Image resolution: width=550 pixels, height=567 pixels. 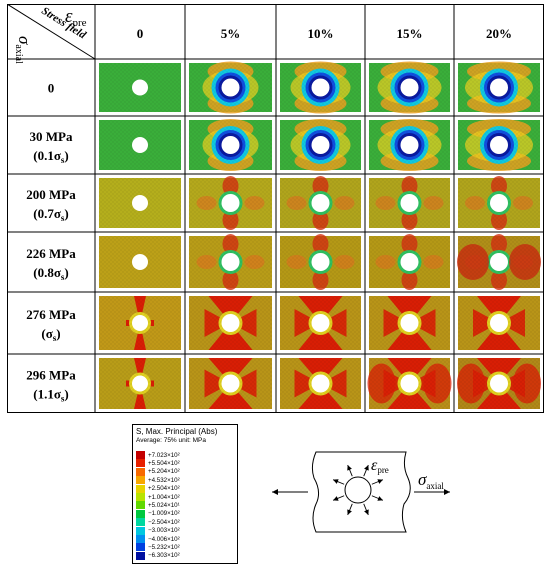 What do you see at coordinates (431, 480) in the screenshot?
I see `schematic-sigma: σaxial` at bounding box center [431, 480].